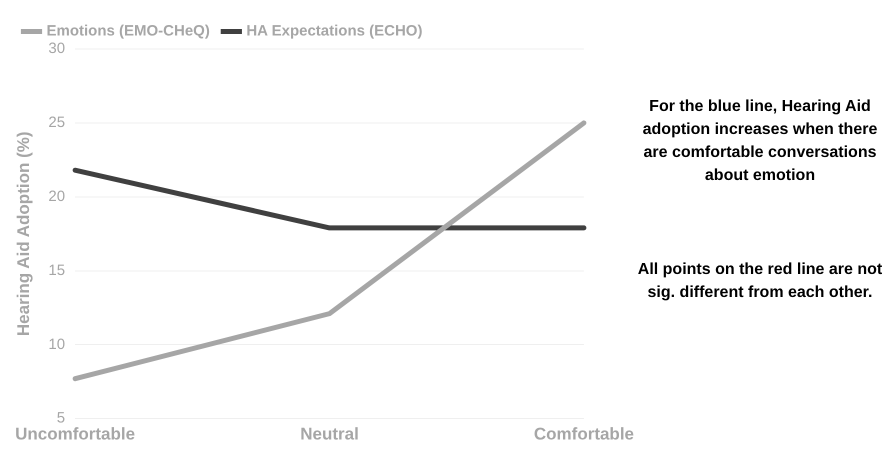 The image size is (894, 451). Describe the element at coordinates (57, 270) in the screenshot. I see `y-tick-label: 15` at that location.